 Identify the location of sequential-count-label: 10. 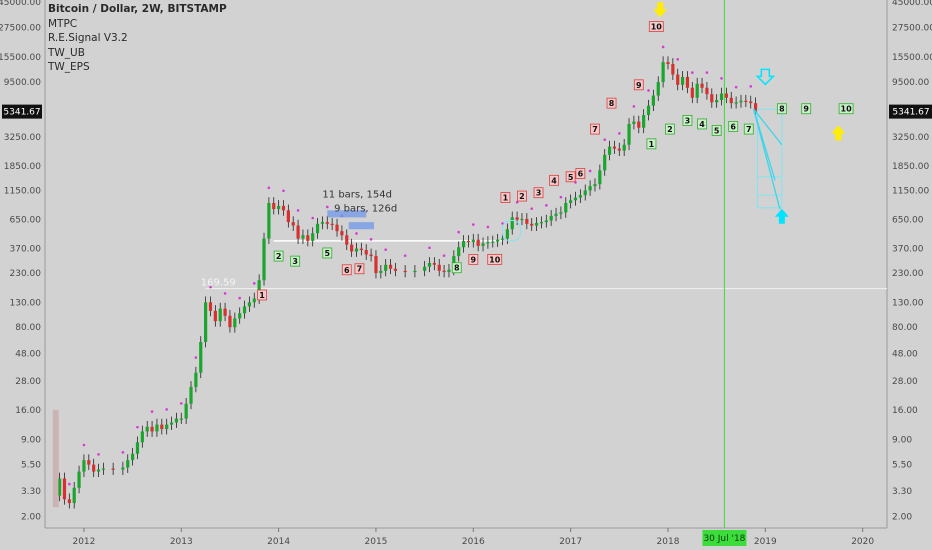
(657, 27).